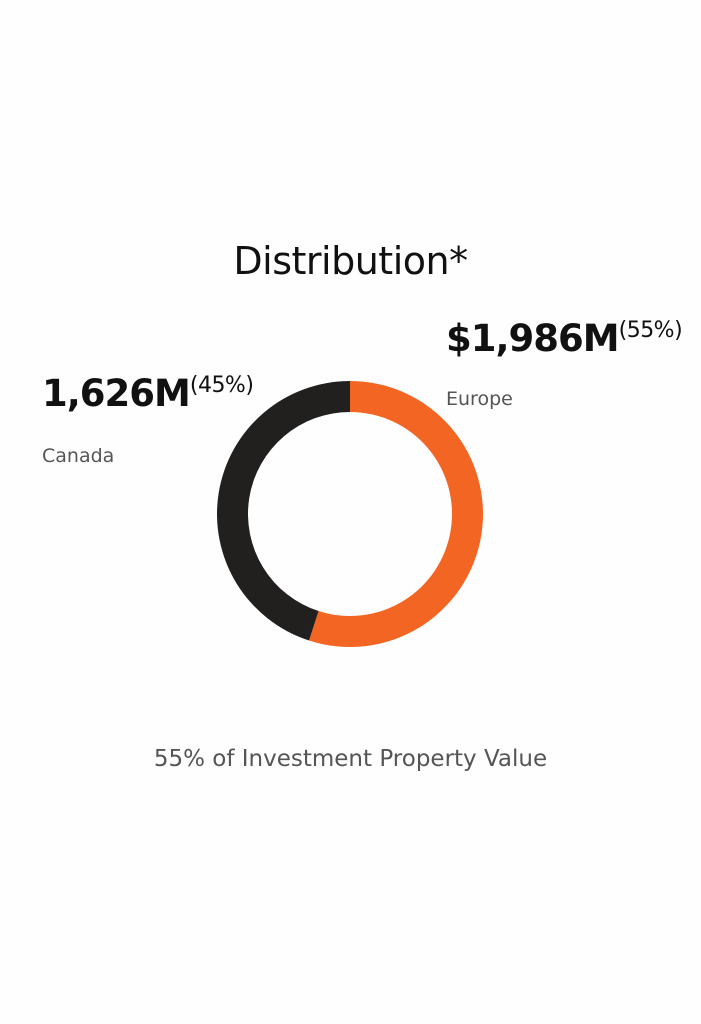 The width and height of the screenshot is (701, 1024). I want to click on canada-value-label: 1,626M(45%), so click(148, 393).